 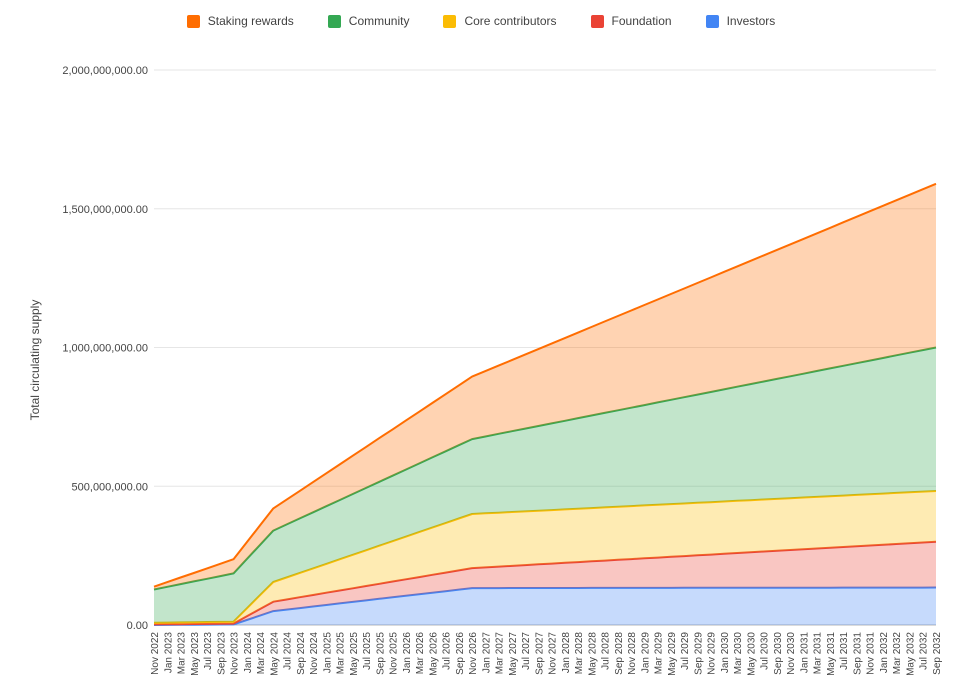 What do you see at coordinates (672, 654) in the screenshot?
I see `x-tick-label: May 2029` at bounding box center [672, 654].